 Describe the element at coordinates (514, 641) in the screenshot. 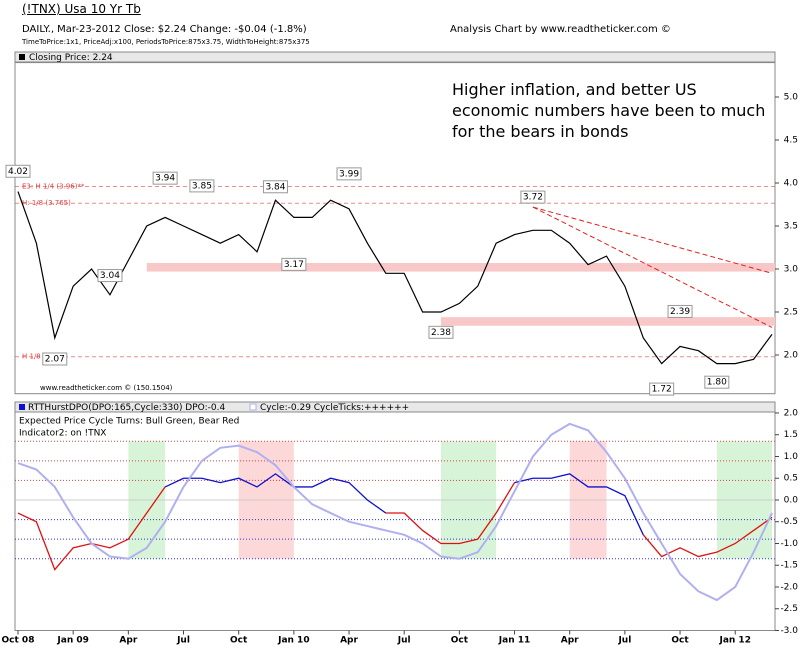

I see `x-tick-label: Jan 11` at that location.